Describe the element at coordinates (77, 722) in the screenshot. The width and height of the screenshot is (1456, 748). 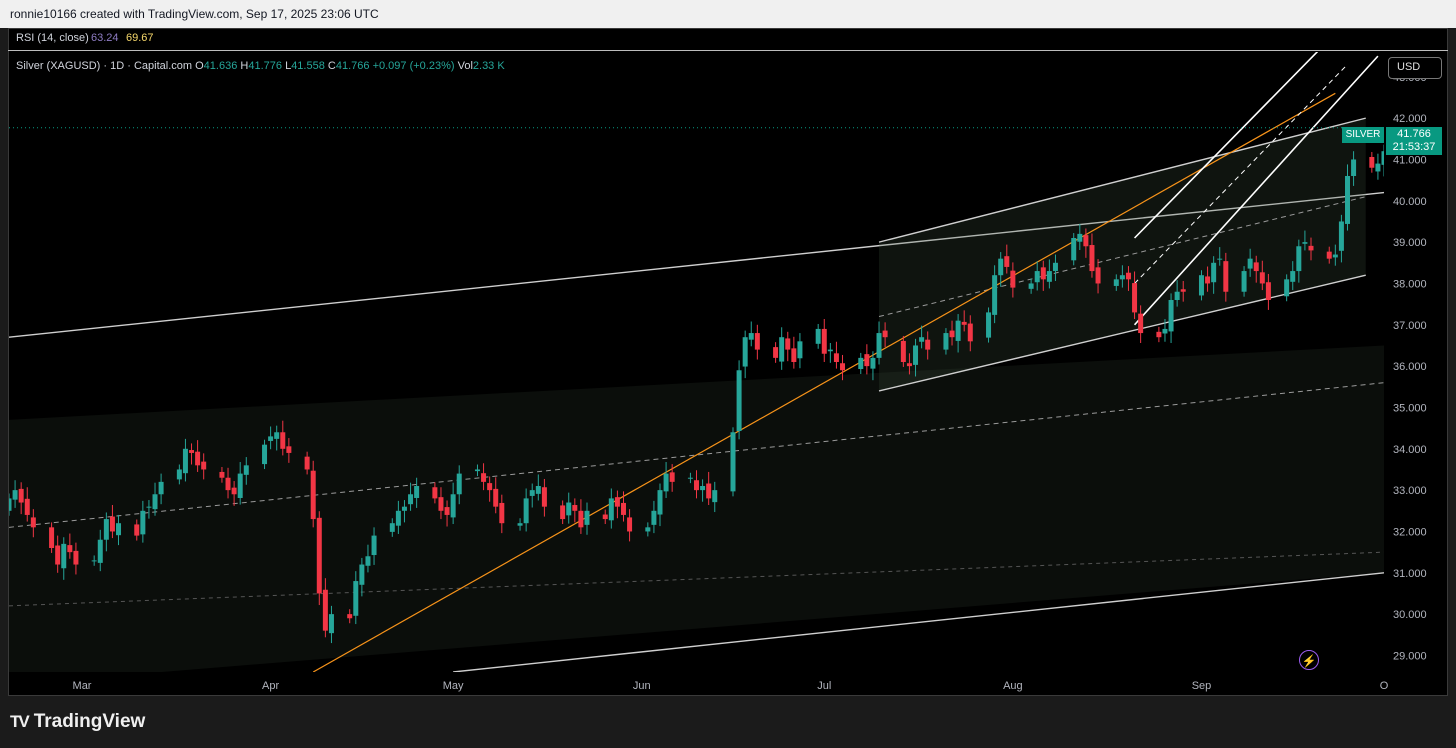
I see `tradingview-branding: TV TradingView` at that location.